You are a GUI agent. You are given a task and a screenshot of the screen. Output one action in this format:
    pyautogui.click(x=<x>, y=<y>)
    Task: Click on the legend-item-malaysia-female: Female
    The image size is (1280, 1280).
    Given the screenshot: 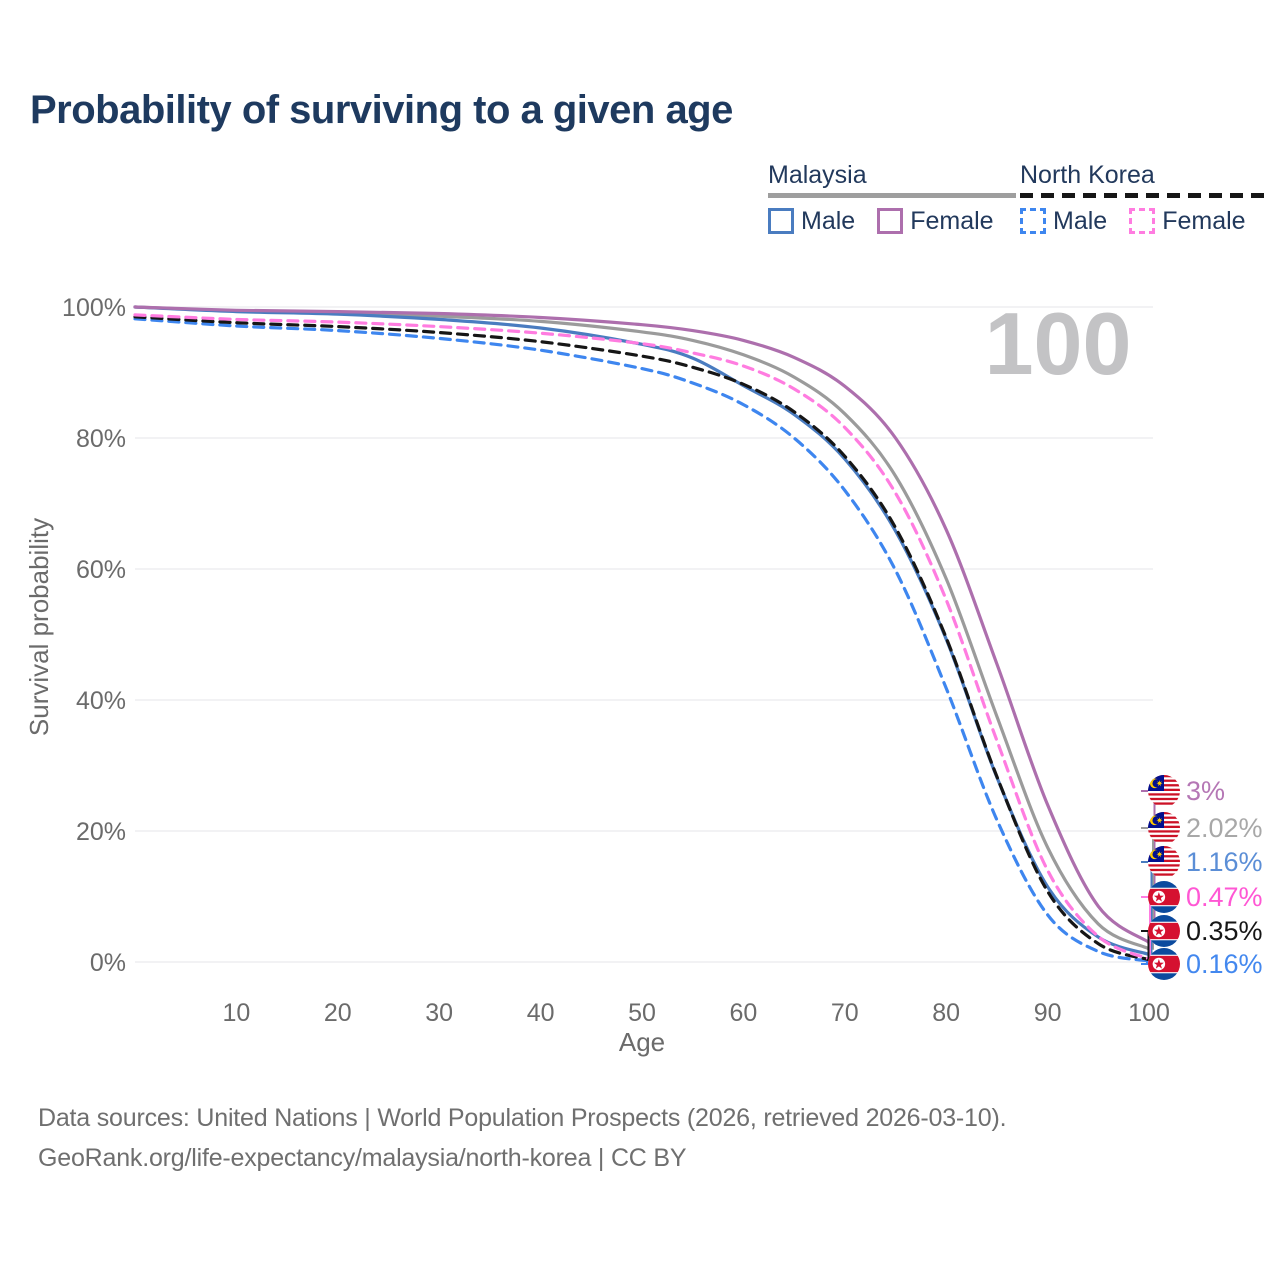 What is the action you would take?
    pyautogui.click(x=935, y=221)
    